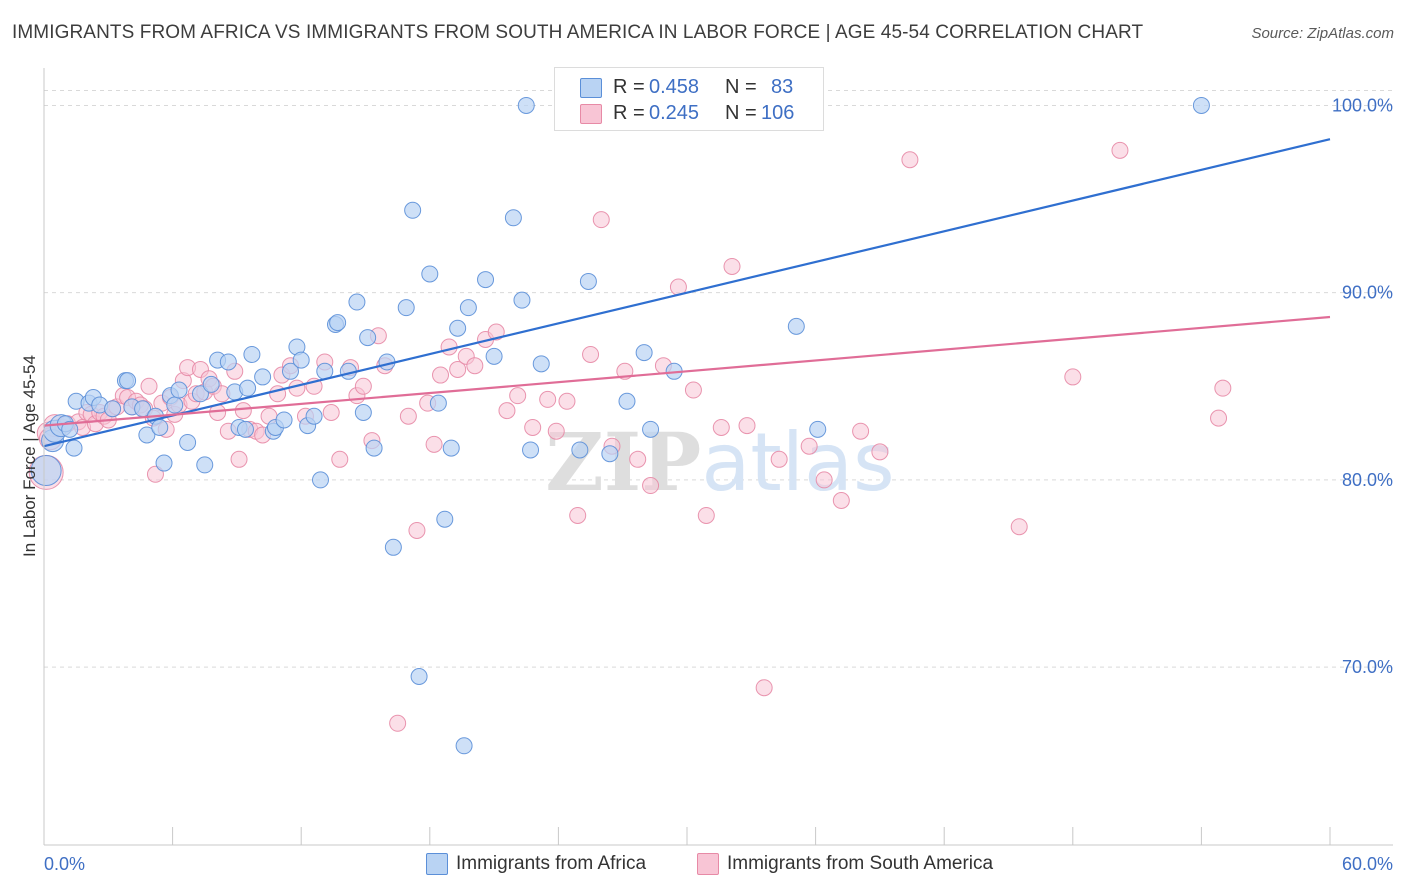 This screenshot has height=892, width=1406. I want to click on africa-legend-icon, so click(437, 864).